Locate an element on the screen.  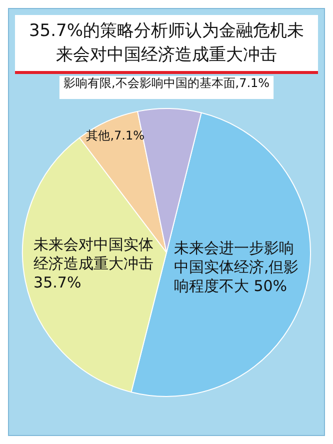
slice-label: 其他,7.1% is located at coordinates (115, 135).